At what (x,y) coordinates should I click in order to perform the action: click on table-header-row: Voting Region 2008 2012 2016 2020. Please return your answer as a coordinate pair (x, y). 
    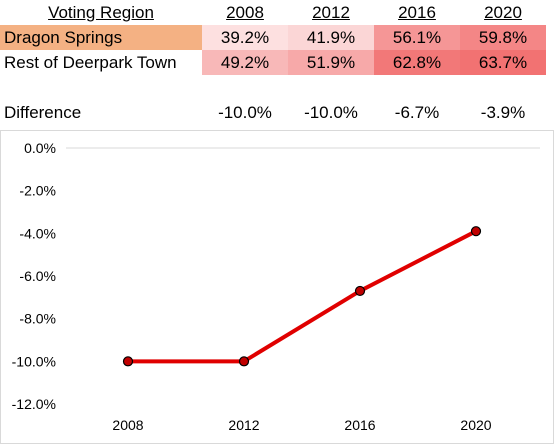
    Looking at the image, I should click on (273, 12).